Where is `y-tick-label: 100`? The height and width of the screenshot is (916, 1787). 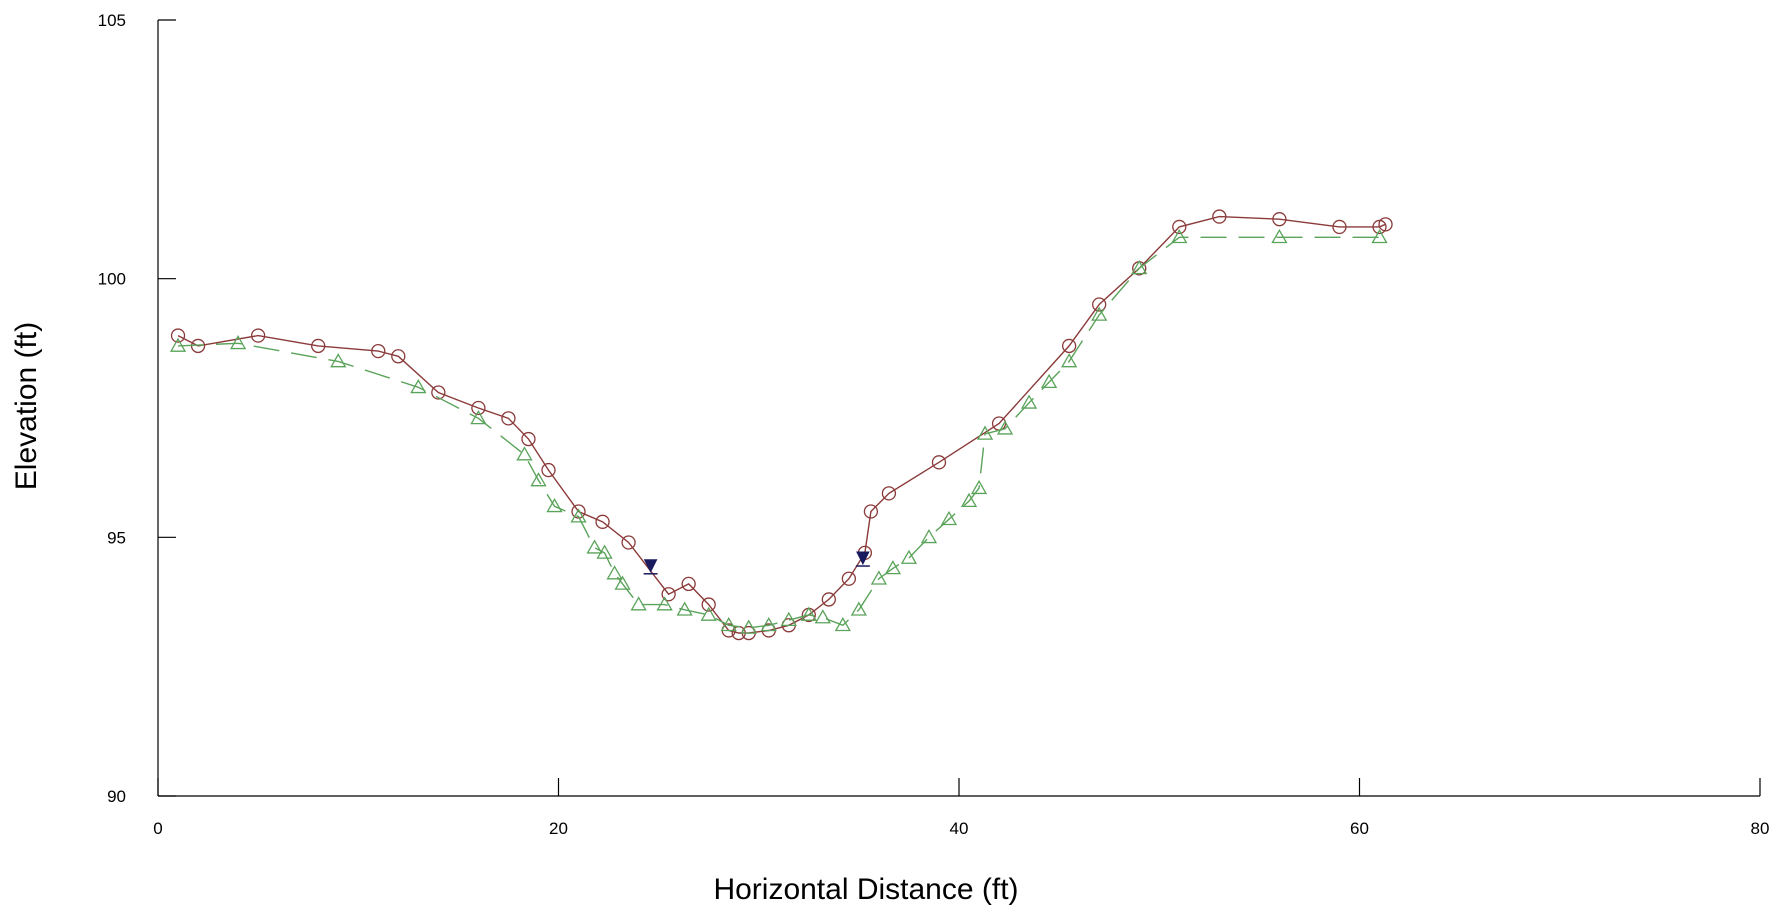 y-tick-label: 100 is located at coordinates (112, 279).